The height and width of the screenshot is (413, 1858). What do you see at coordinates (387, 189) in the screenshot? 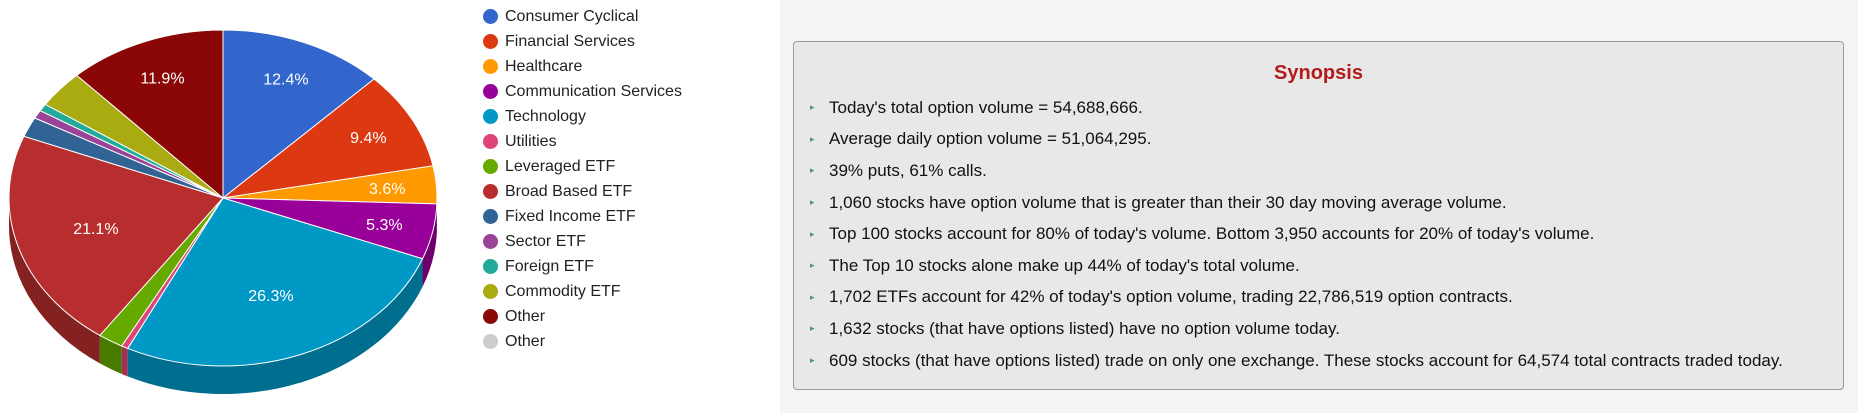
I see `pie-slice-label: 3.6%` at bounding box center [387, 189].